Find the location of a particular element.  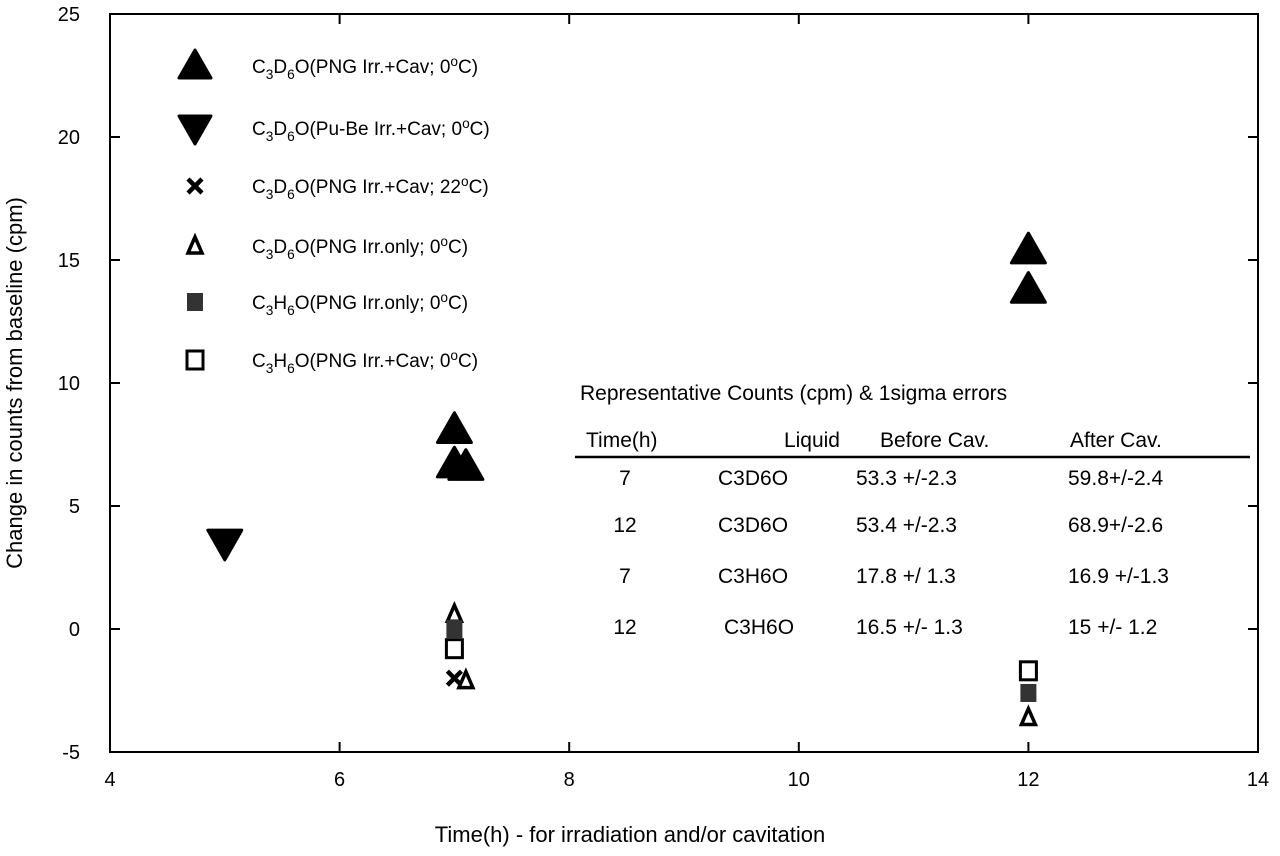

y-tick-label: 10 is located at coordinates (69, 384).